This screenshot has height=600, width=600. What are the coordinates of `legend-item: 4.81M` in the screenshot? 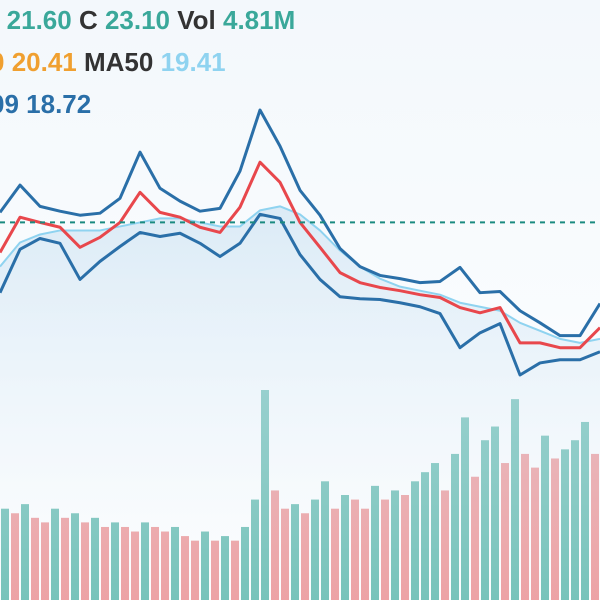 It's located at (256, 20).